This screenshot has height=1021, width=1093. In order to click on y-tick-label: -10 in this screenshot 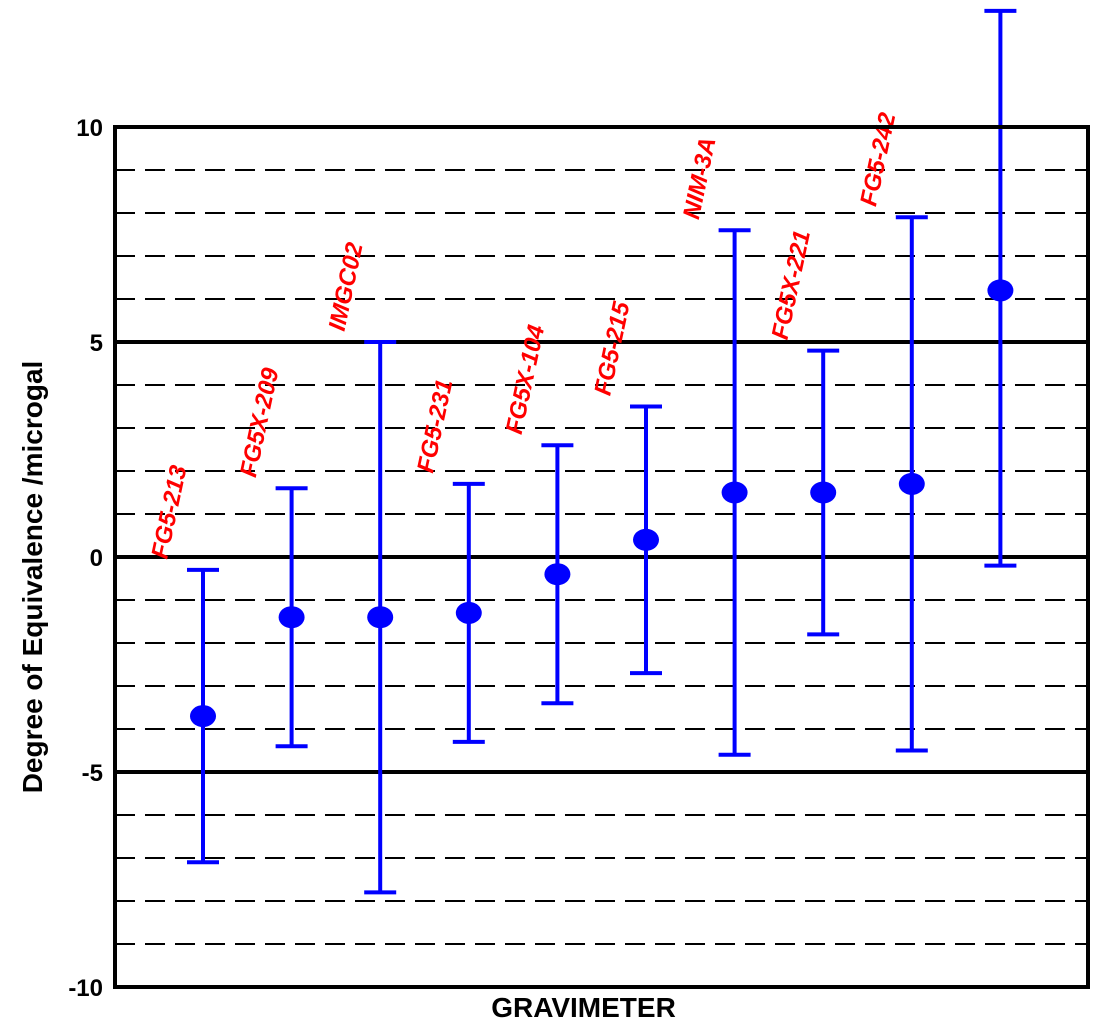, I will do `click(85, 988)`.